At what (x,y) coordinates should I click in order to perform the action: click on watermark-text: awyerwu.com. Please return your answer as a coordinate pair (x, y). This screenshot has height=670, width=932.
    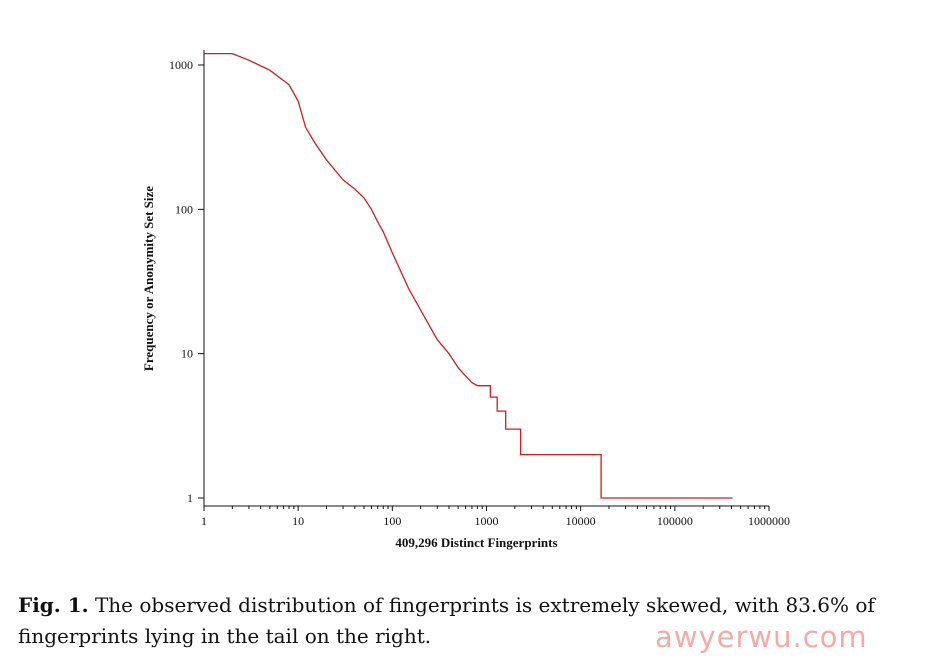
    Looking at the image, I should click on (761, 637).